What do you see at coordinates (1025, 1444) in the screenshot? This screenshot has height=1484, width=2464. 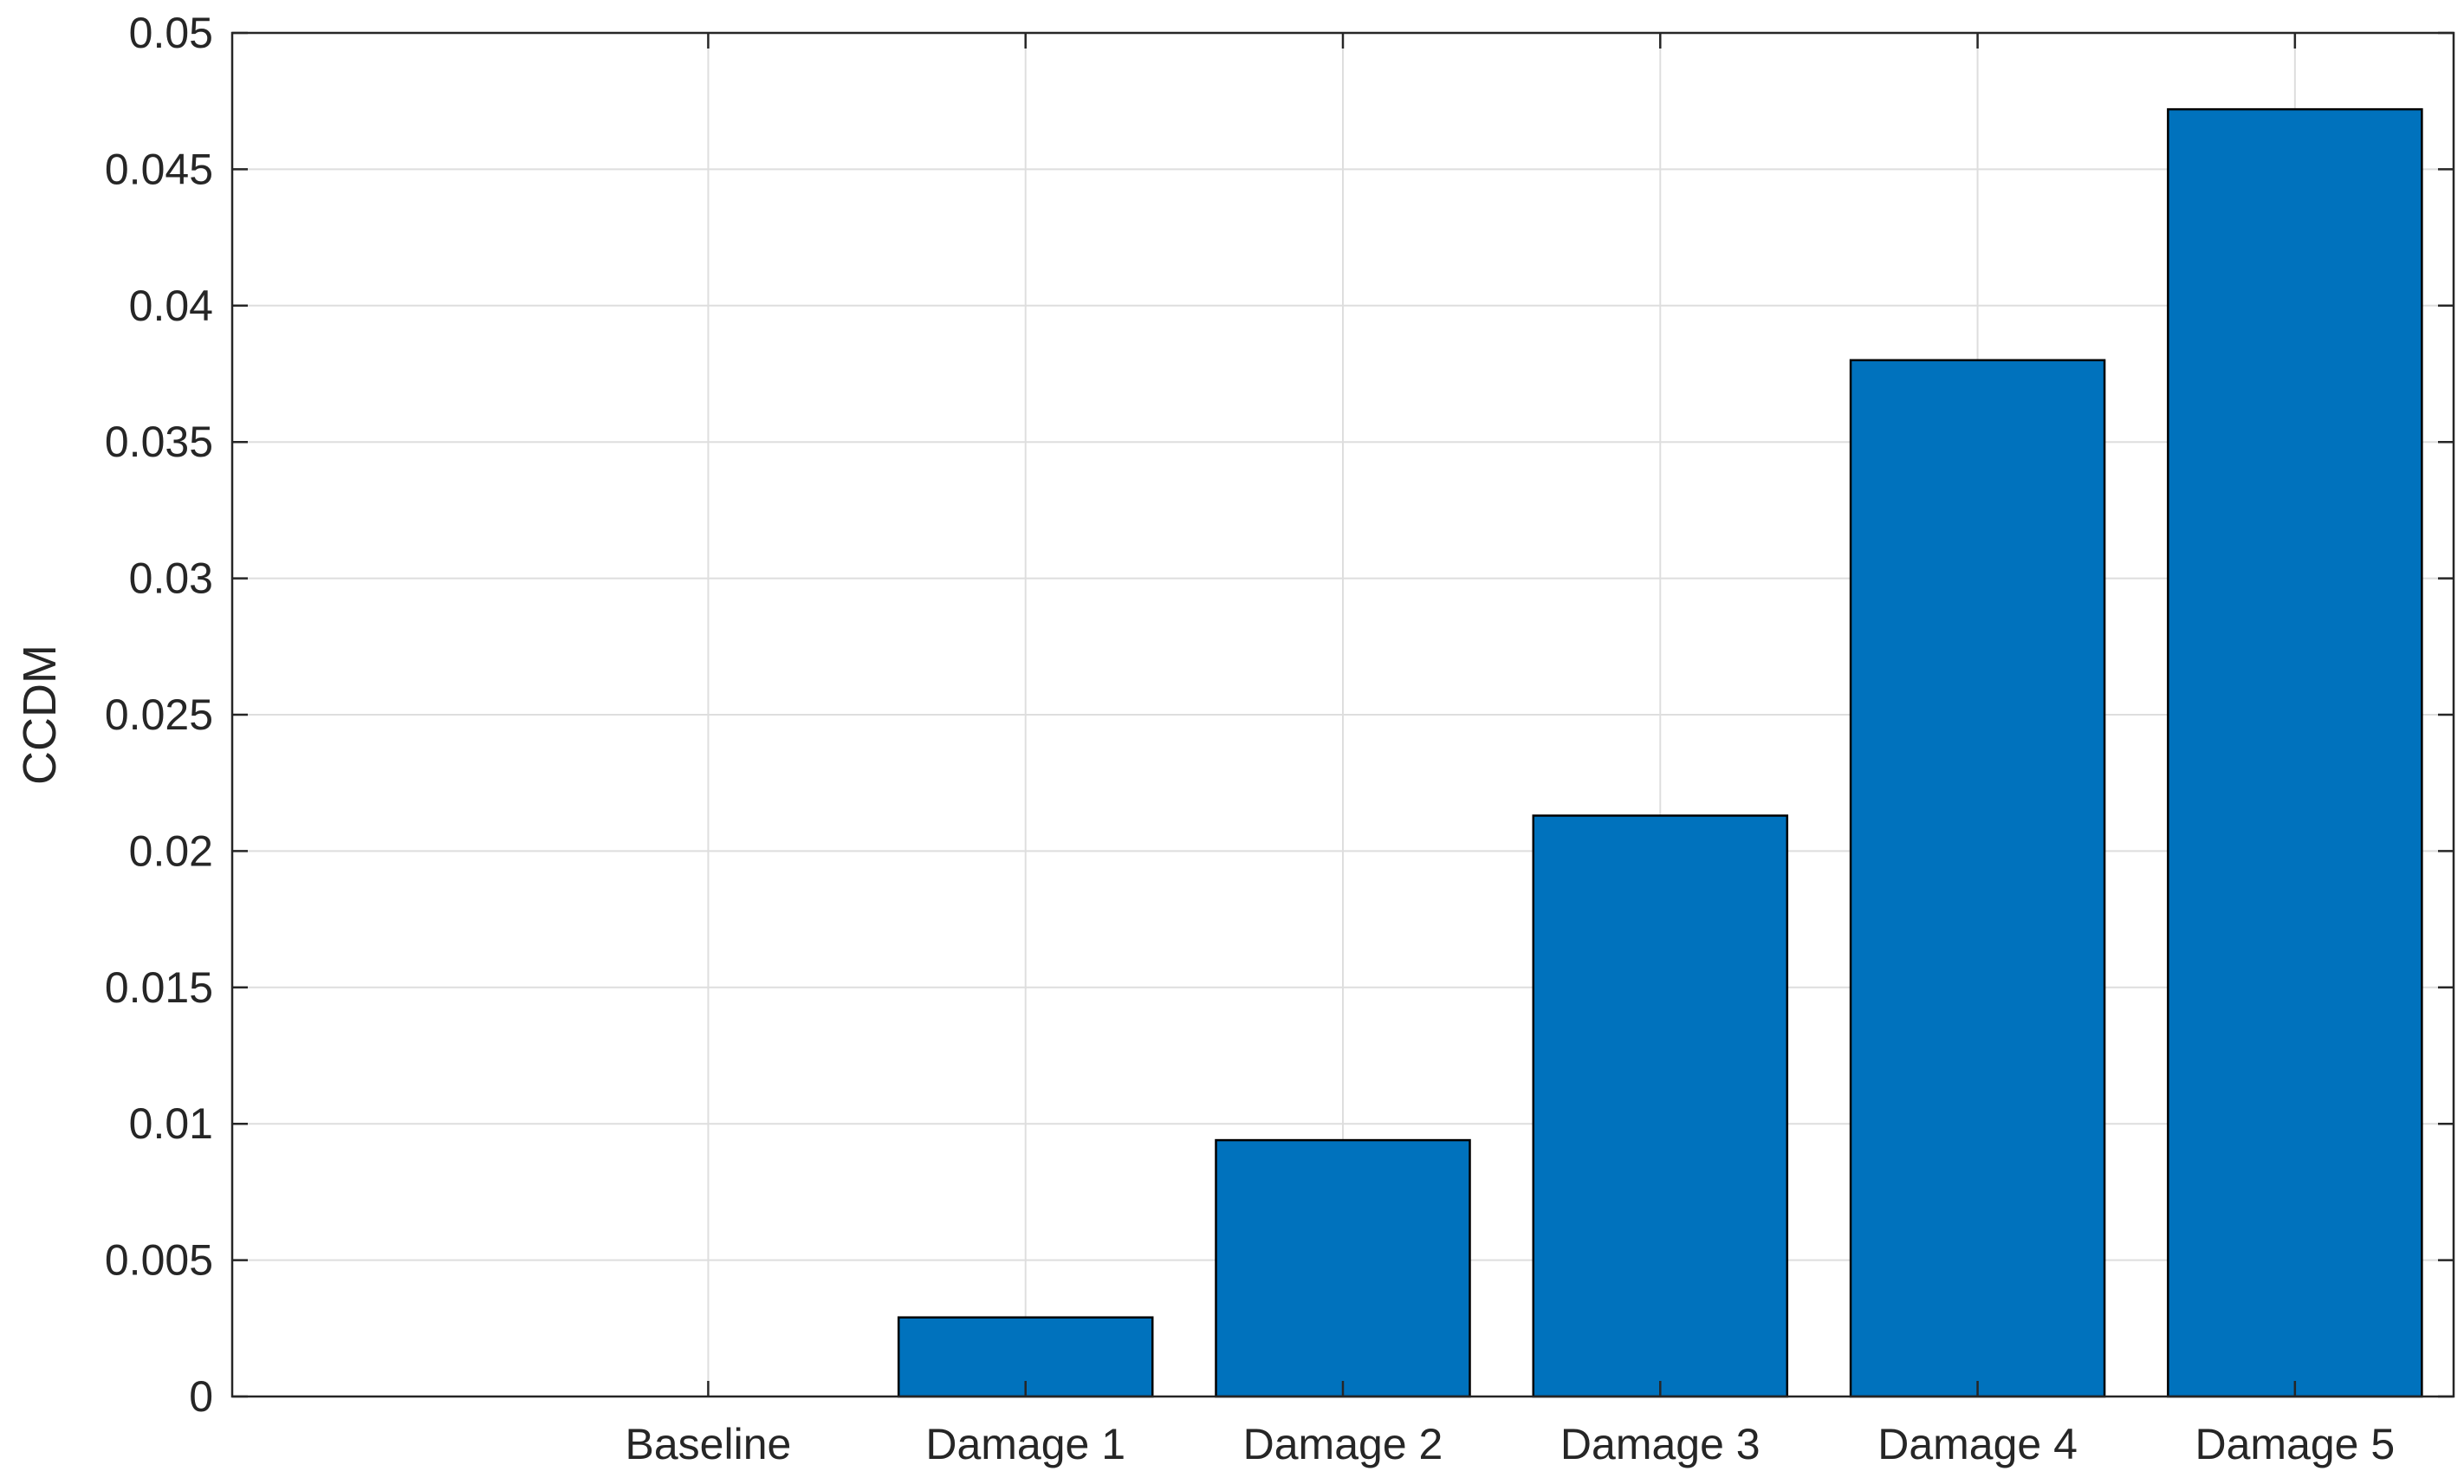 I see `x-tick-label-1: Damage 1` at bounding box center [1025, 1444].